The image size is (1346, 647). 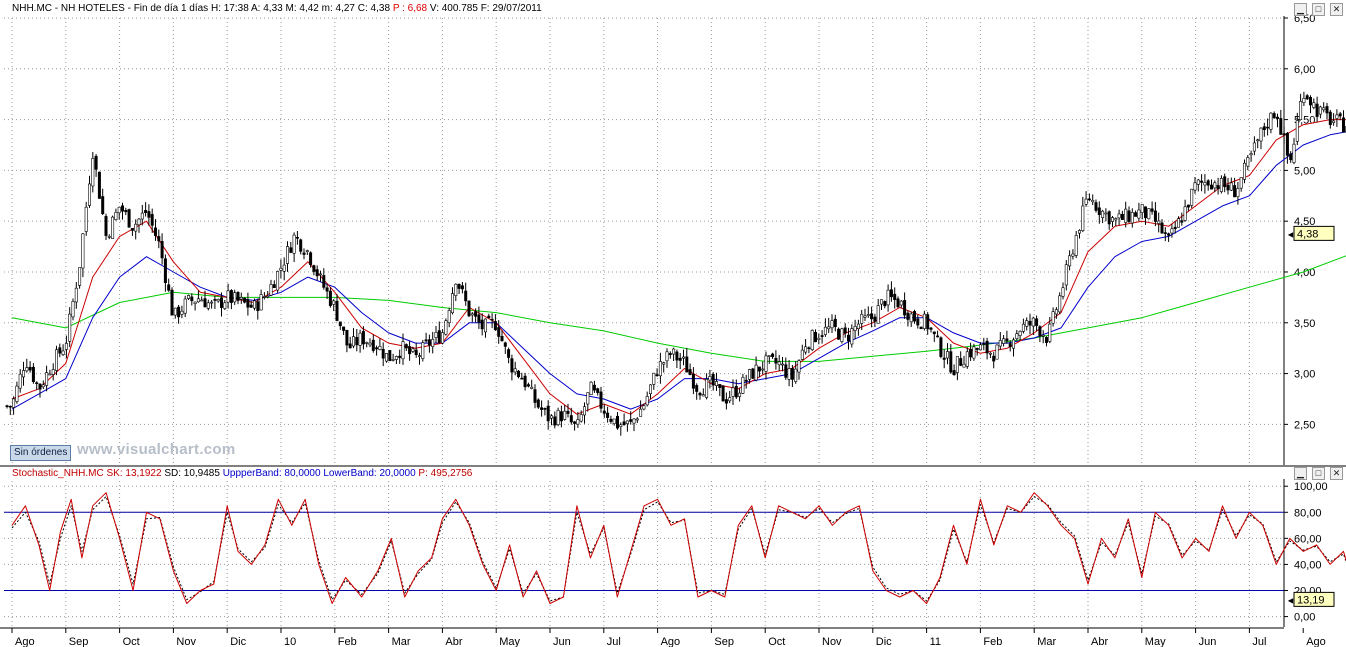 I want to click on volume-value: V: 400.785, so click(x=453, y=8).